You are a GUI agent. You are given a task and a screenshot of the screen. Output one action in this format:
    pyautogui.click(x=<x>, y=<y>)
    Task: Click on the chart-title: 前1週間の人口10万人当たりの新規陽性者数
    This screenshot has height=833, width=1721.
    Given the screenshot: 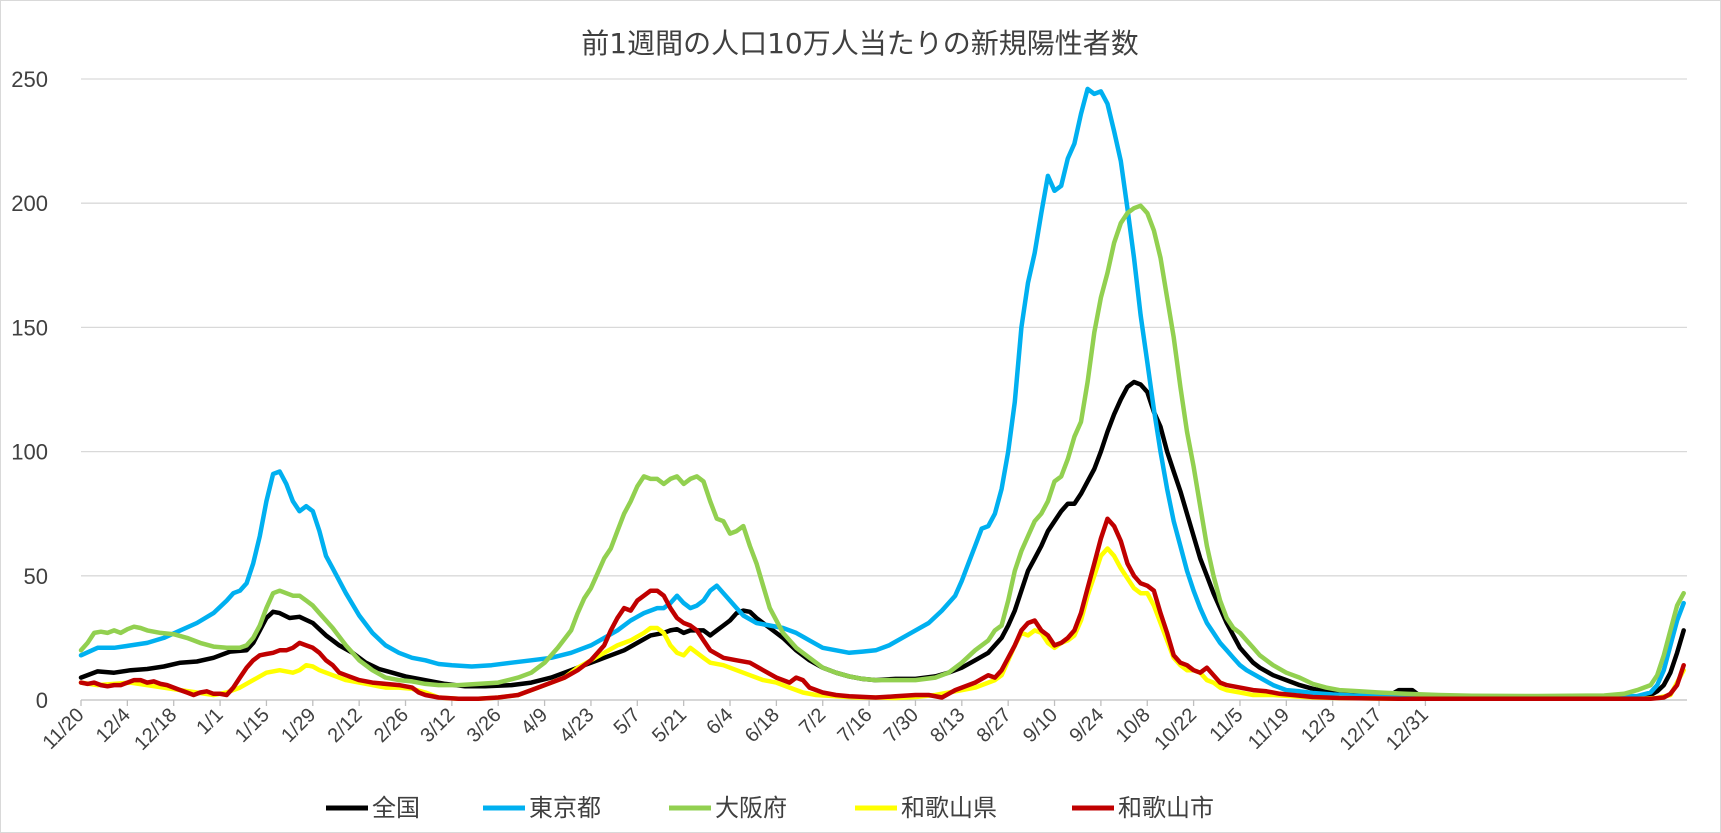 What is the action you would take?
    pyautogui.click(x=859, y=43)
    